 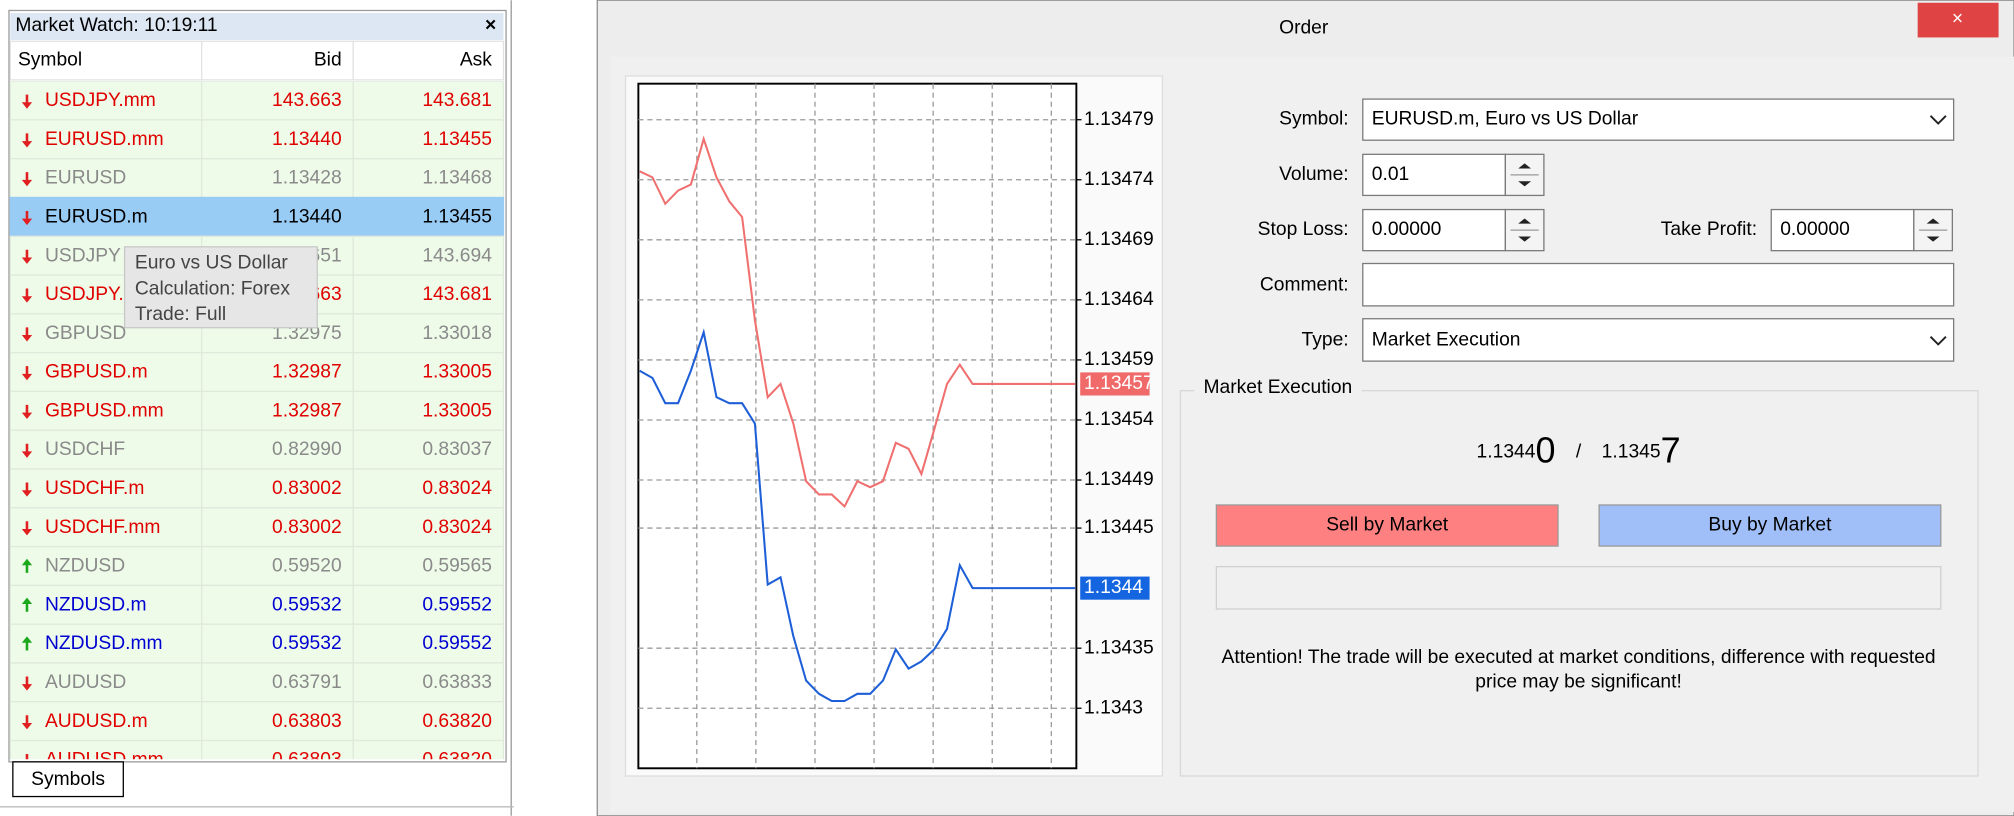 What do you see at coordinates (457, 604) in the screenshot?
I see `cell-ask: 0.59552` at bounding box center [457, 604].